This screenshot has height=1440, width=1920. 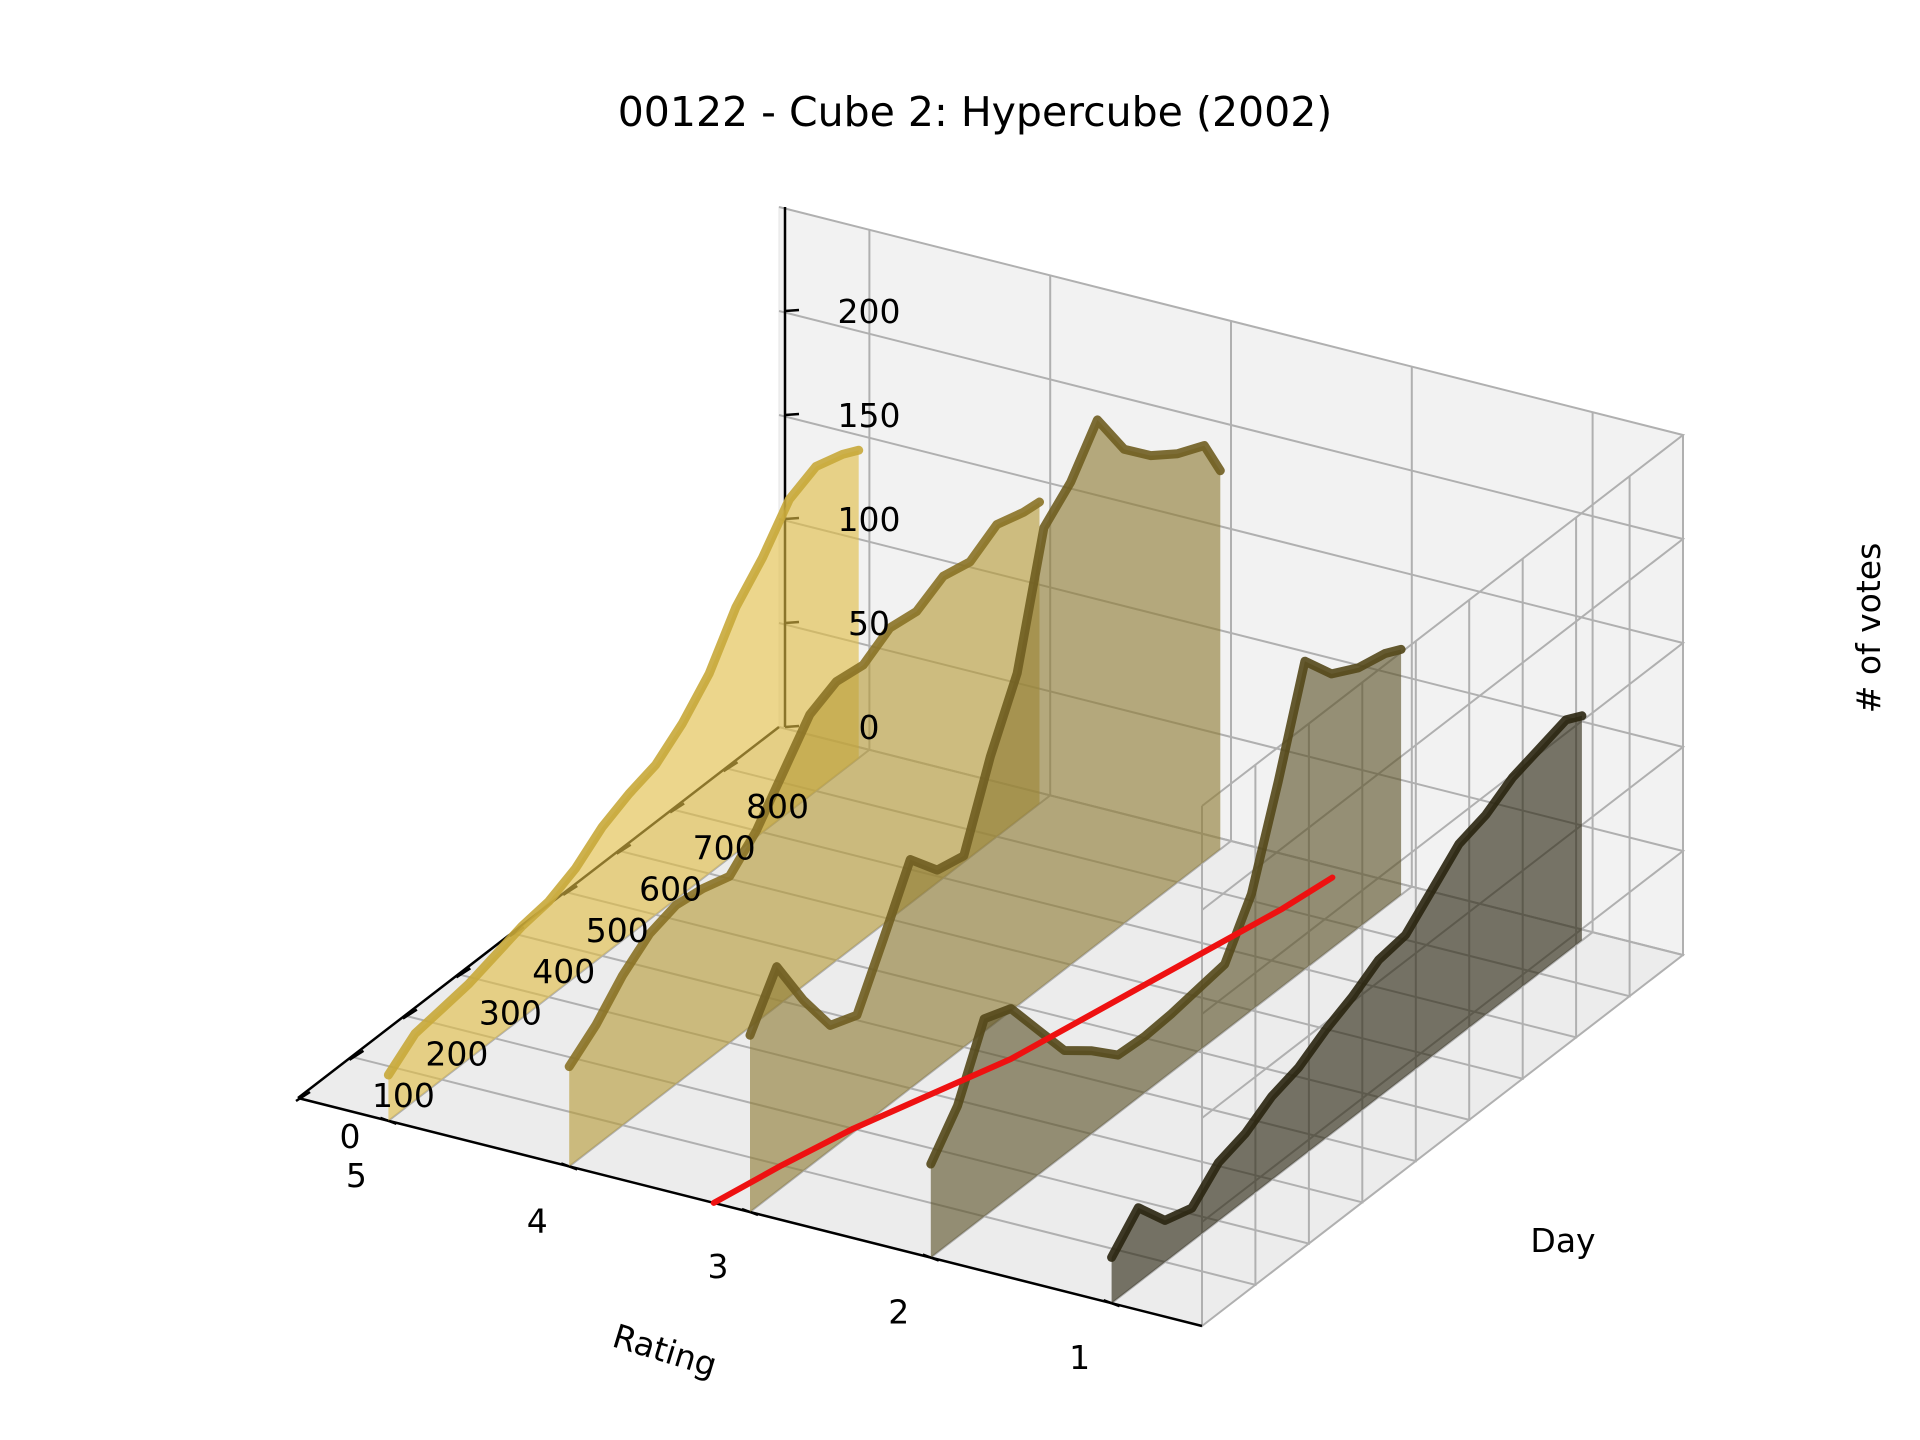 I want to click on z-tick-label: 50, so click(x=869, y=623).